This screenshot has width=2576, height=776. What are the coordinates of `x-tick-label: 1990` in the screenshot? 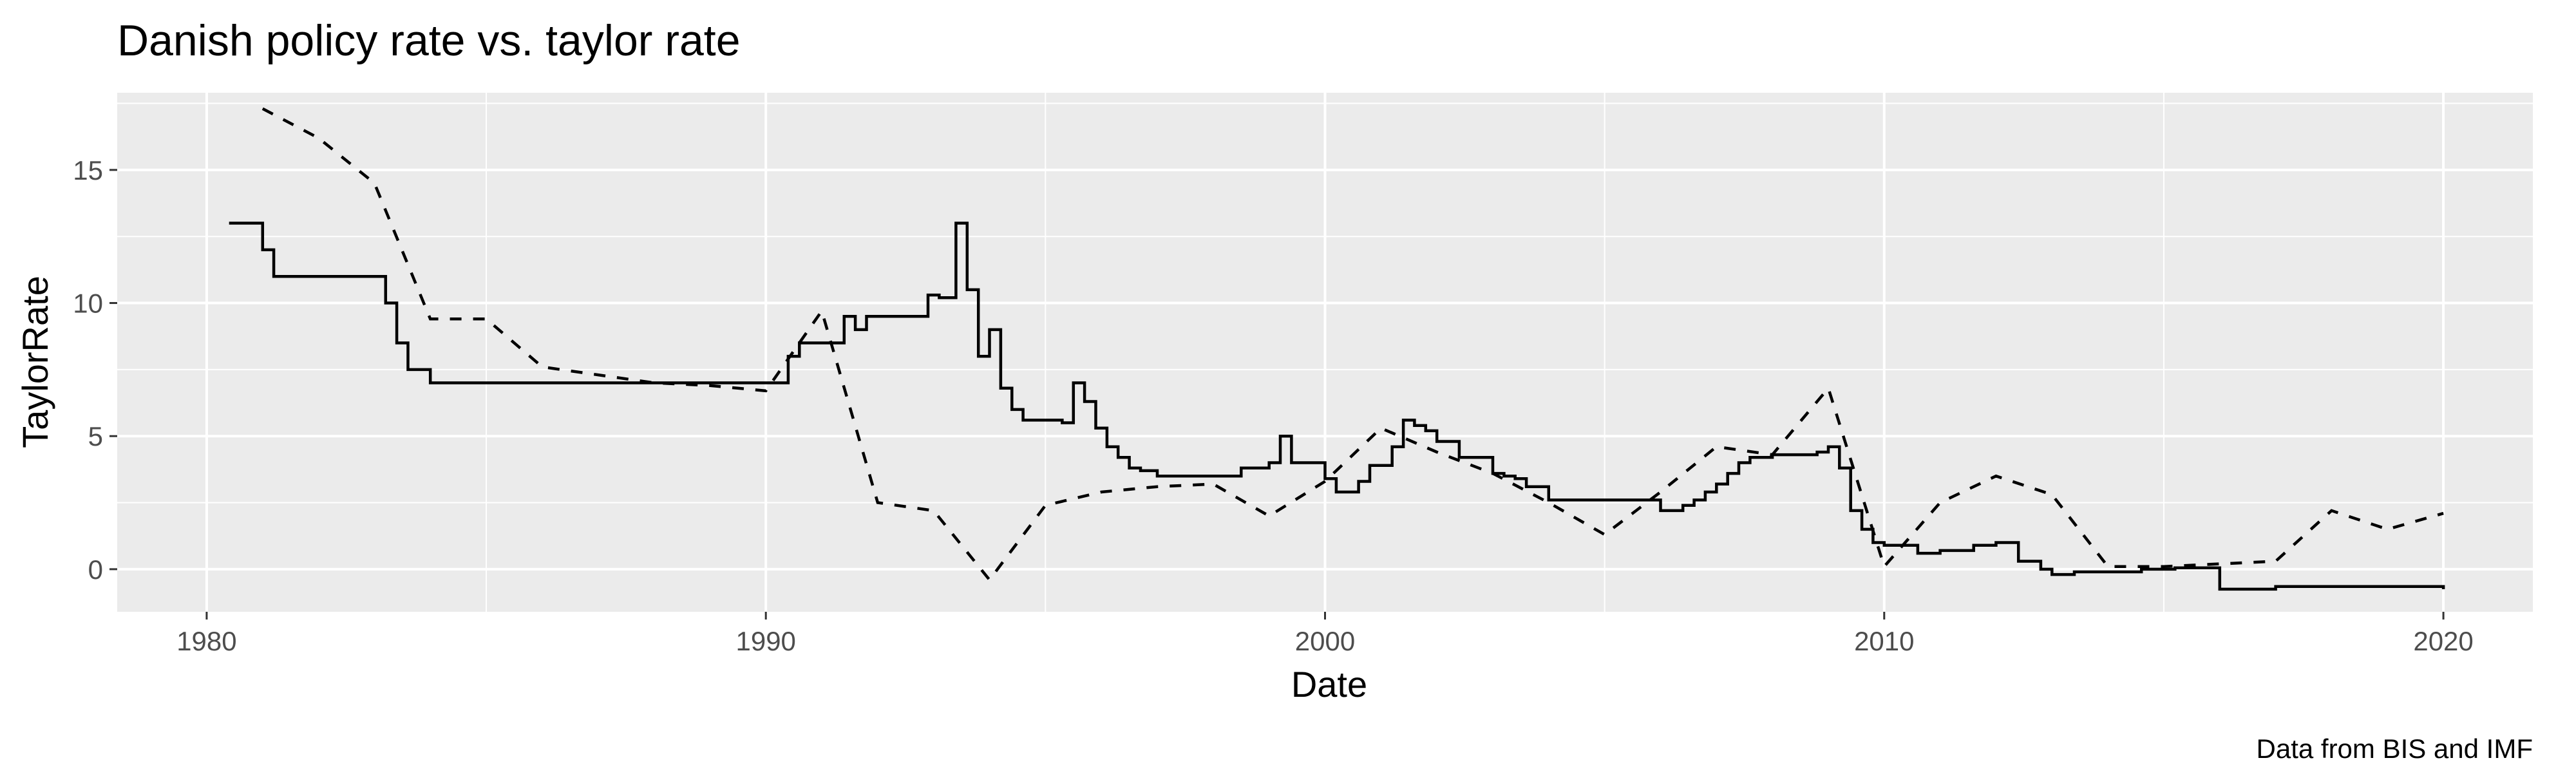 It's located at (765, 641).